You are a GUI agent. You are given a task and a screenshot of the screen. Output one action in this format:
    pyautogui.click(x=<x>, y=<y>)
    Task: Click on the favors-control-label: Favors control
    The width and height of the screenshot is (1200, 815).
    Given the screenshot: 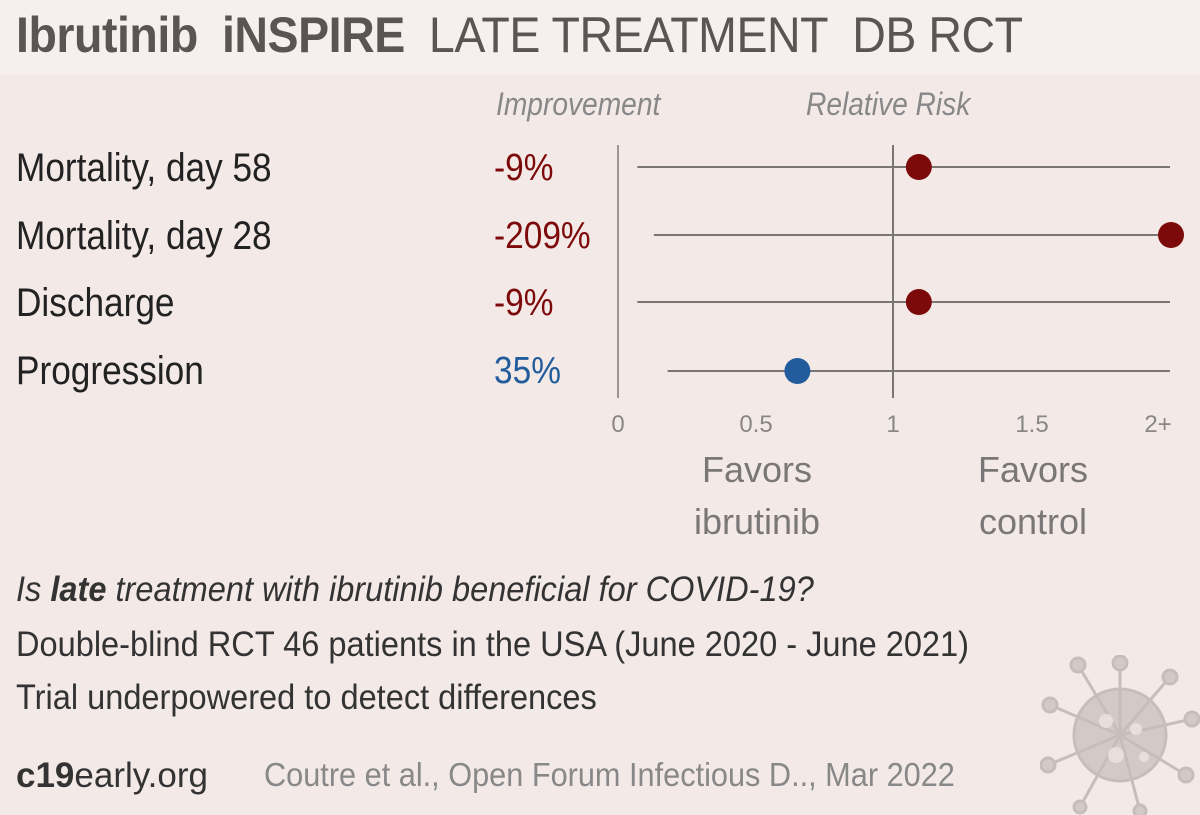 What is the action you would take?
    pyautogui.click(x=1033, y=495)
    